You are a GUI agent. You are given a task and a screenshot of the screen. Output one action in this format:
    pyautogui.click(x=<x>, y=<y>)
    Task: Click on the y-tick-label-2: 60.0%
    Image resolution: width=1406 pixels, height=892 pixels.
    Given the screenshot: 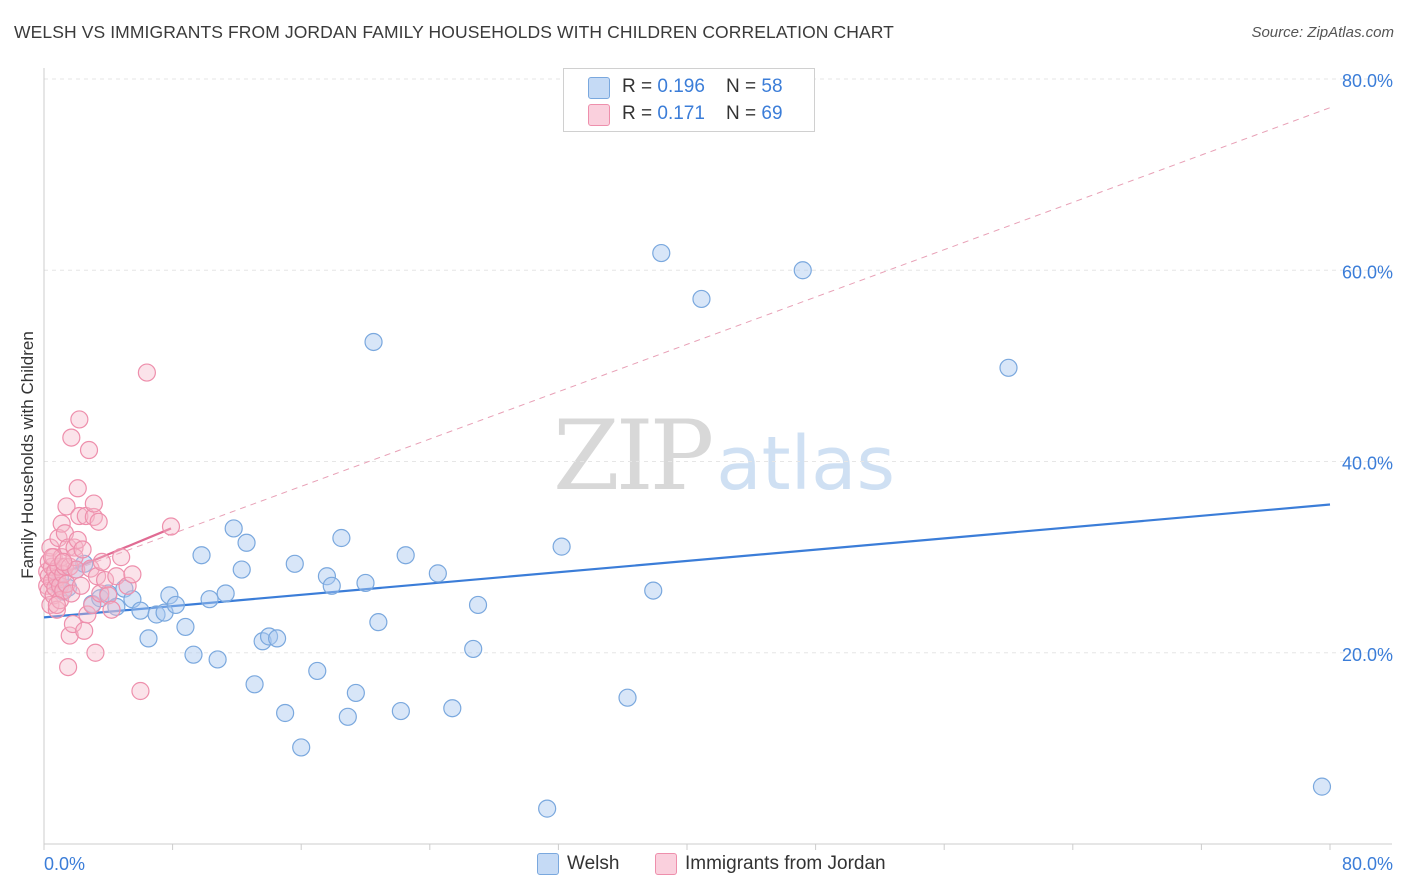 What is the action you would take?
    pyautogui.click(x=1367, y=272)
    